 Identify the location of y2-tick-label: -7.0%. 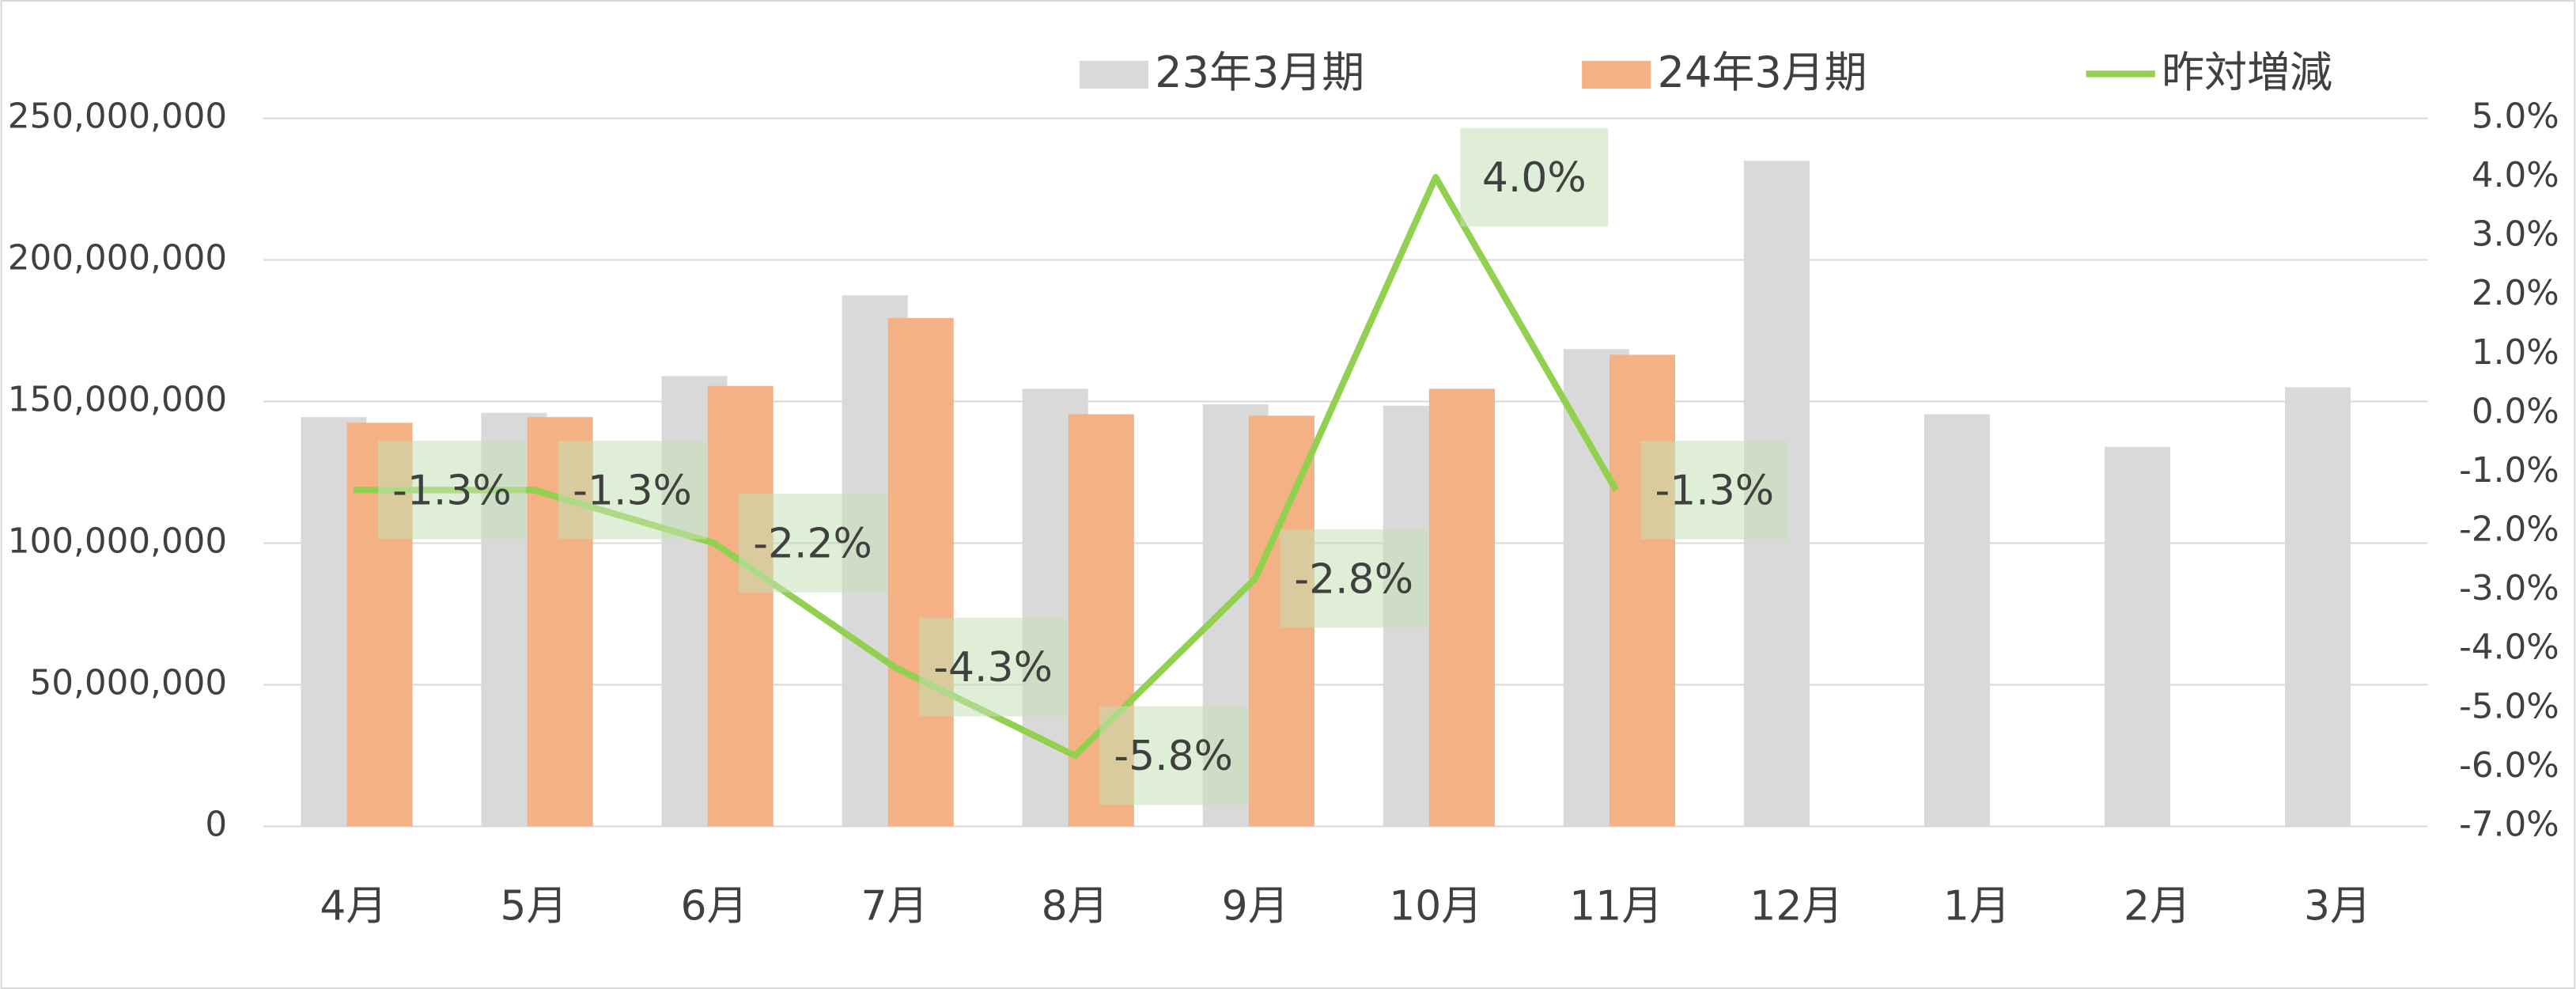
(2509, 824).